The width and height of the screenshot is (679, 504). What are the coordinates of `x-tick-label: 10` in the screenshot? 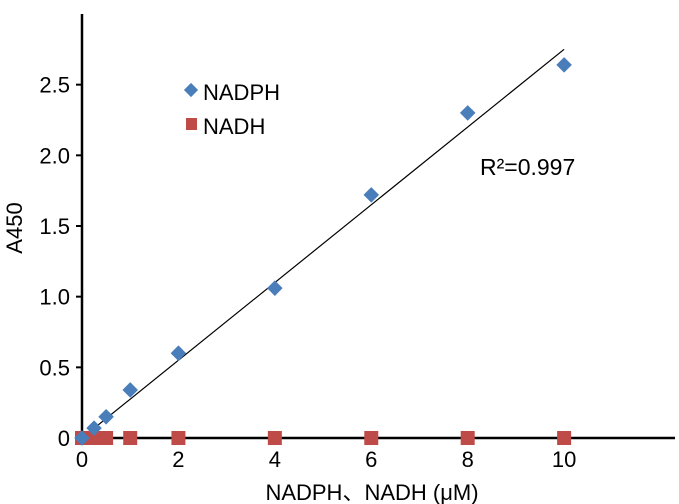 It's located at (564, 459).